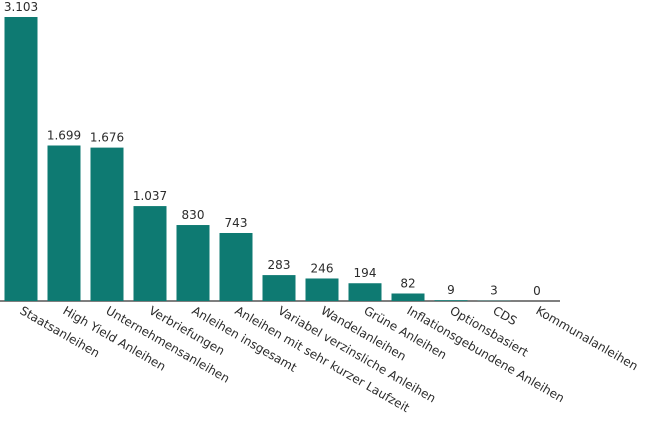 The width and height of the screenshot is (646, 424). I want to click on value-label: 1.676, so click(107, 138).